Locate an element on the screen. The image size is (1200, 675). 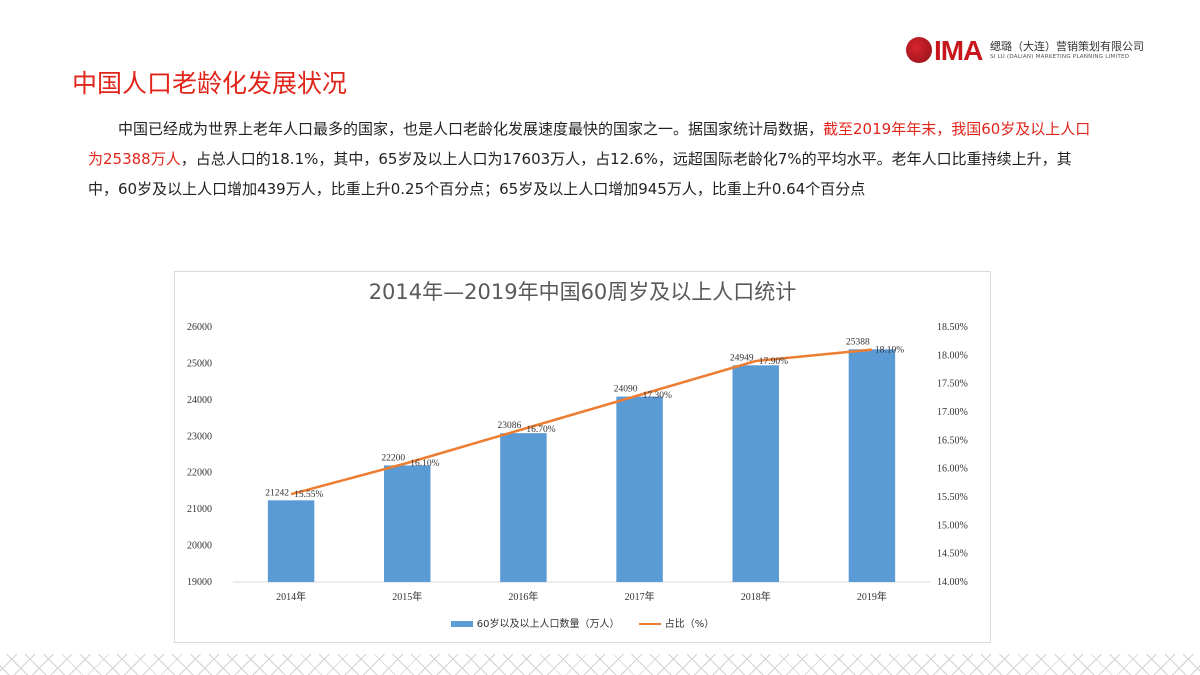
y-right-tick-label: 15.50% is located at coordinates (952, 497).